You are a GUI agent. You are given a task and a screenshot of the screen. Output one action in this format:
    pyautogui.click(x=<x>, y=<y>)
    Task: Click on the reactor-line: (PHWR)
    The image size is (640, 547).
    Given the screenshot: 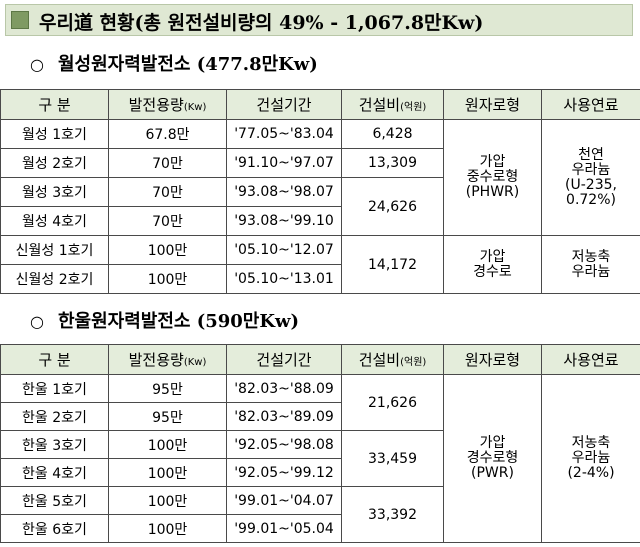 What is the action you would take?
    pyautogui.click(x=492, y=192)
    